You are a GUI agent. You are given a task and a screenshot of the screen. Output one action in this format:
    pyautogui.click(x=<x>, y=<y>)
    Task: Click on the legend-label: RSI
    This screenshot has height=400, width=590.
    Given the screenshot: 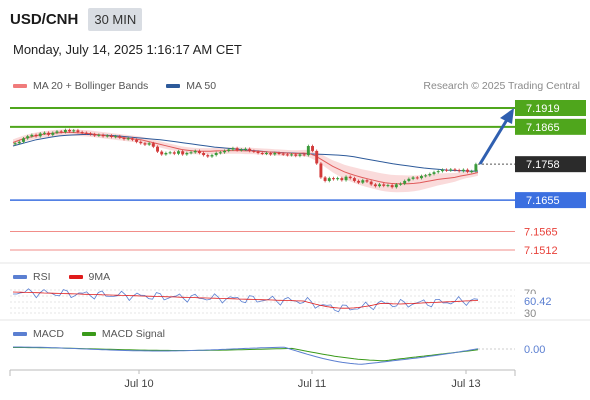 What is the action you would take?
    pyautogui.click(x=42, y=277)
    